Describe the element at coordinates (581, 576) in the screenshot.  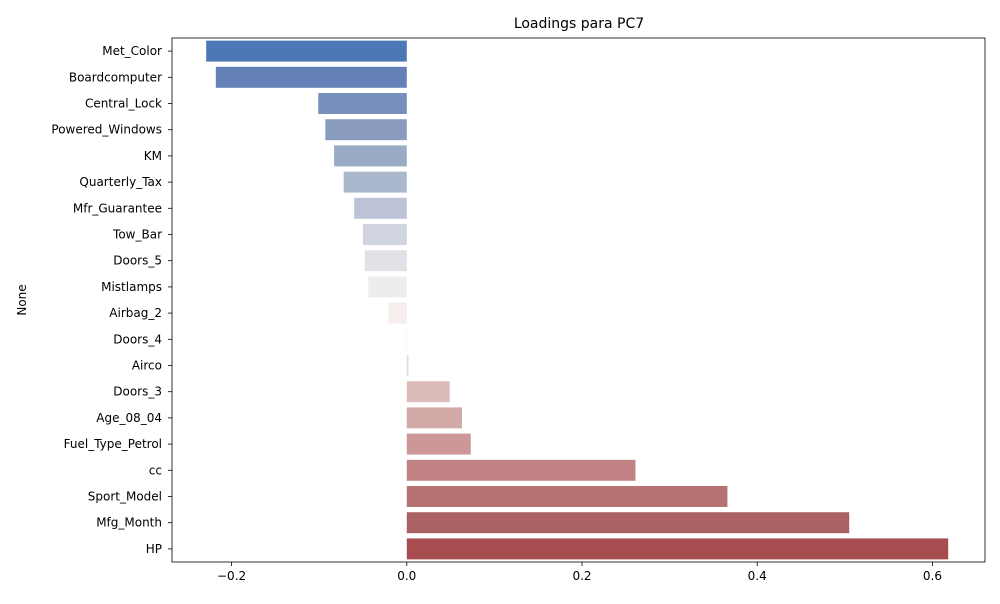
I see `x-tick-label: 0.2` at that location.